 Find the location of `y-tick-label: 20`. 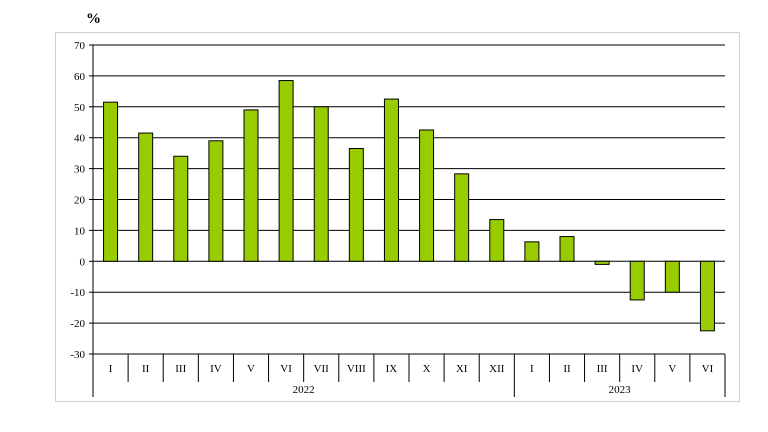

y-tick-label: 20 is located at coordinates (80, 201).